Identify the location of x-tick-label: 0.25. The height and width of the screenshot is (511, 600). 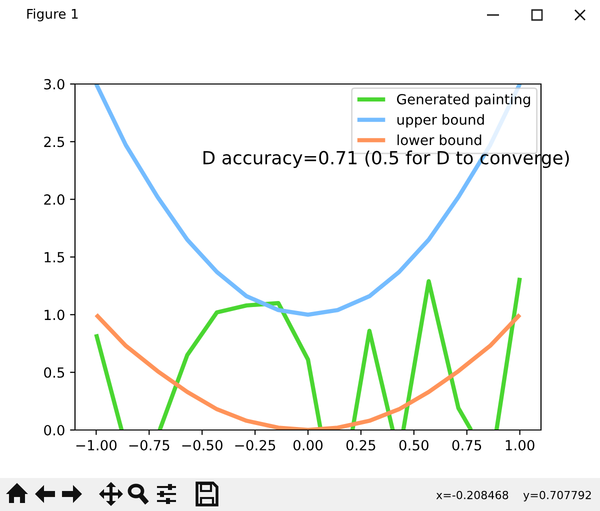
(361, 445).